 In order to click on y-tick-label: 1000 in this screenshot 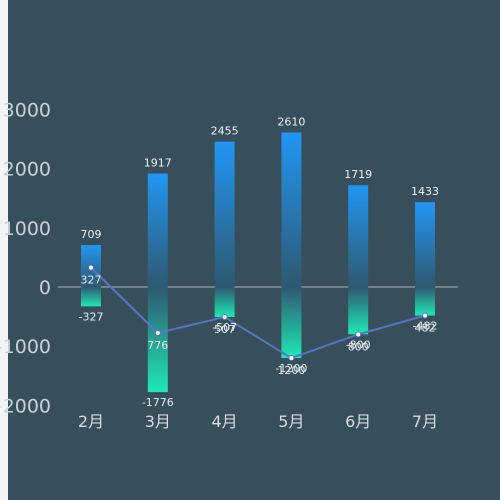, I will do `click(27, 229)`.